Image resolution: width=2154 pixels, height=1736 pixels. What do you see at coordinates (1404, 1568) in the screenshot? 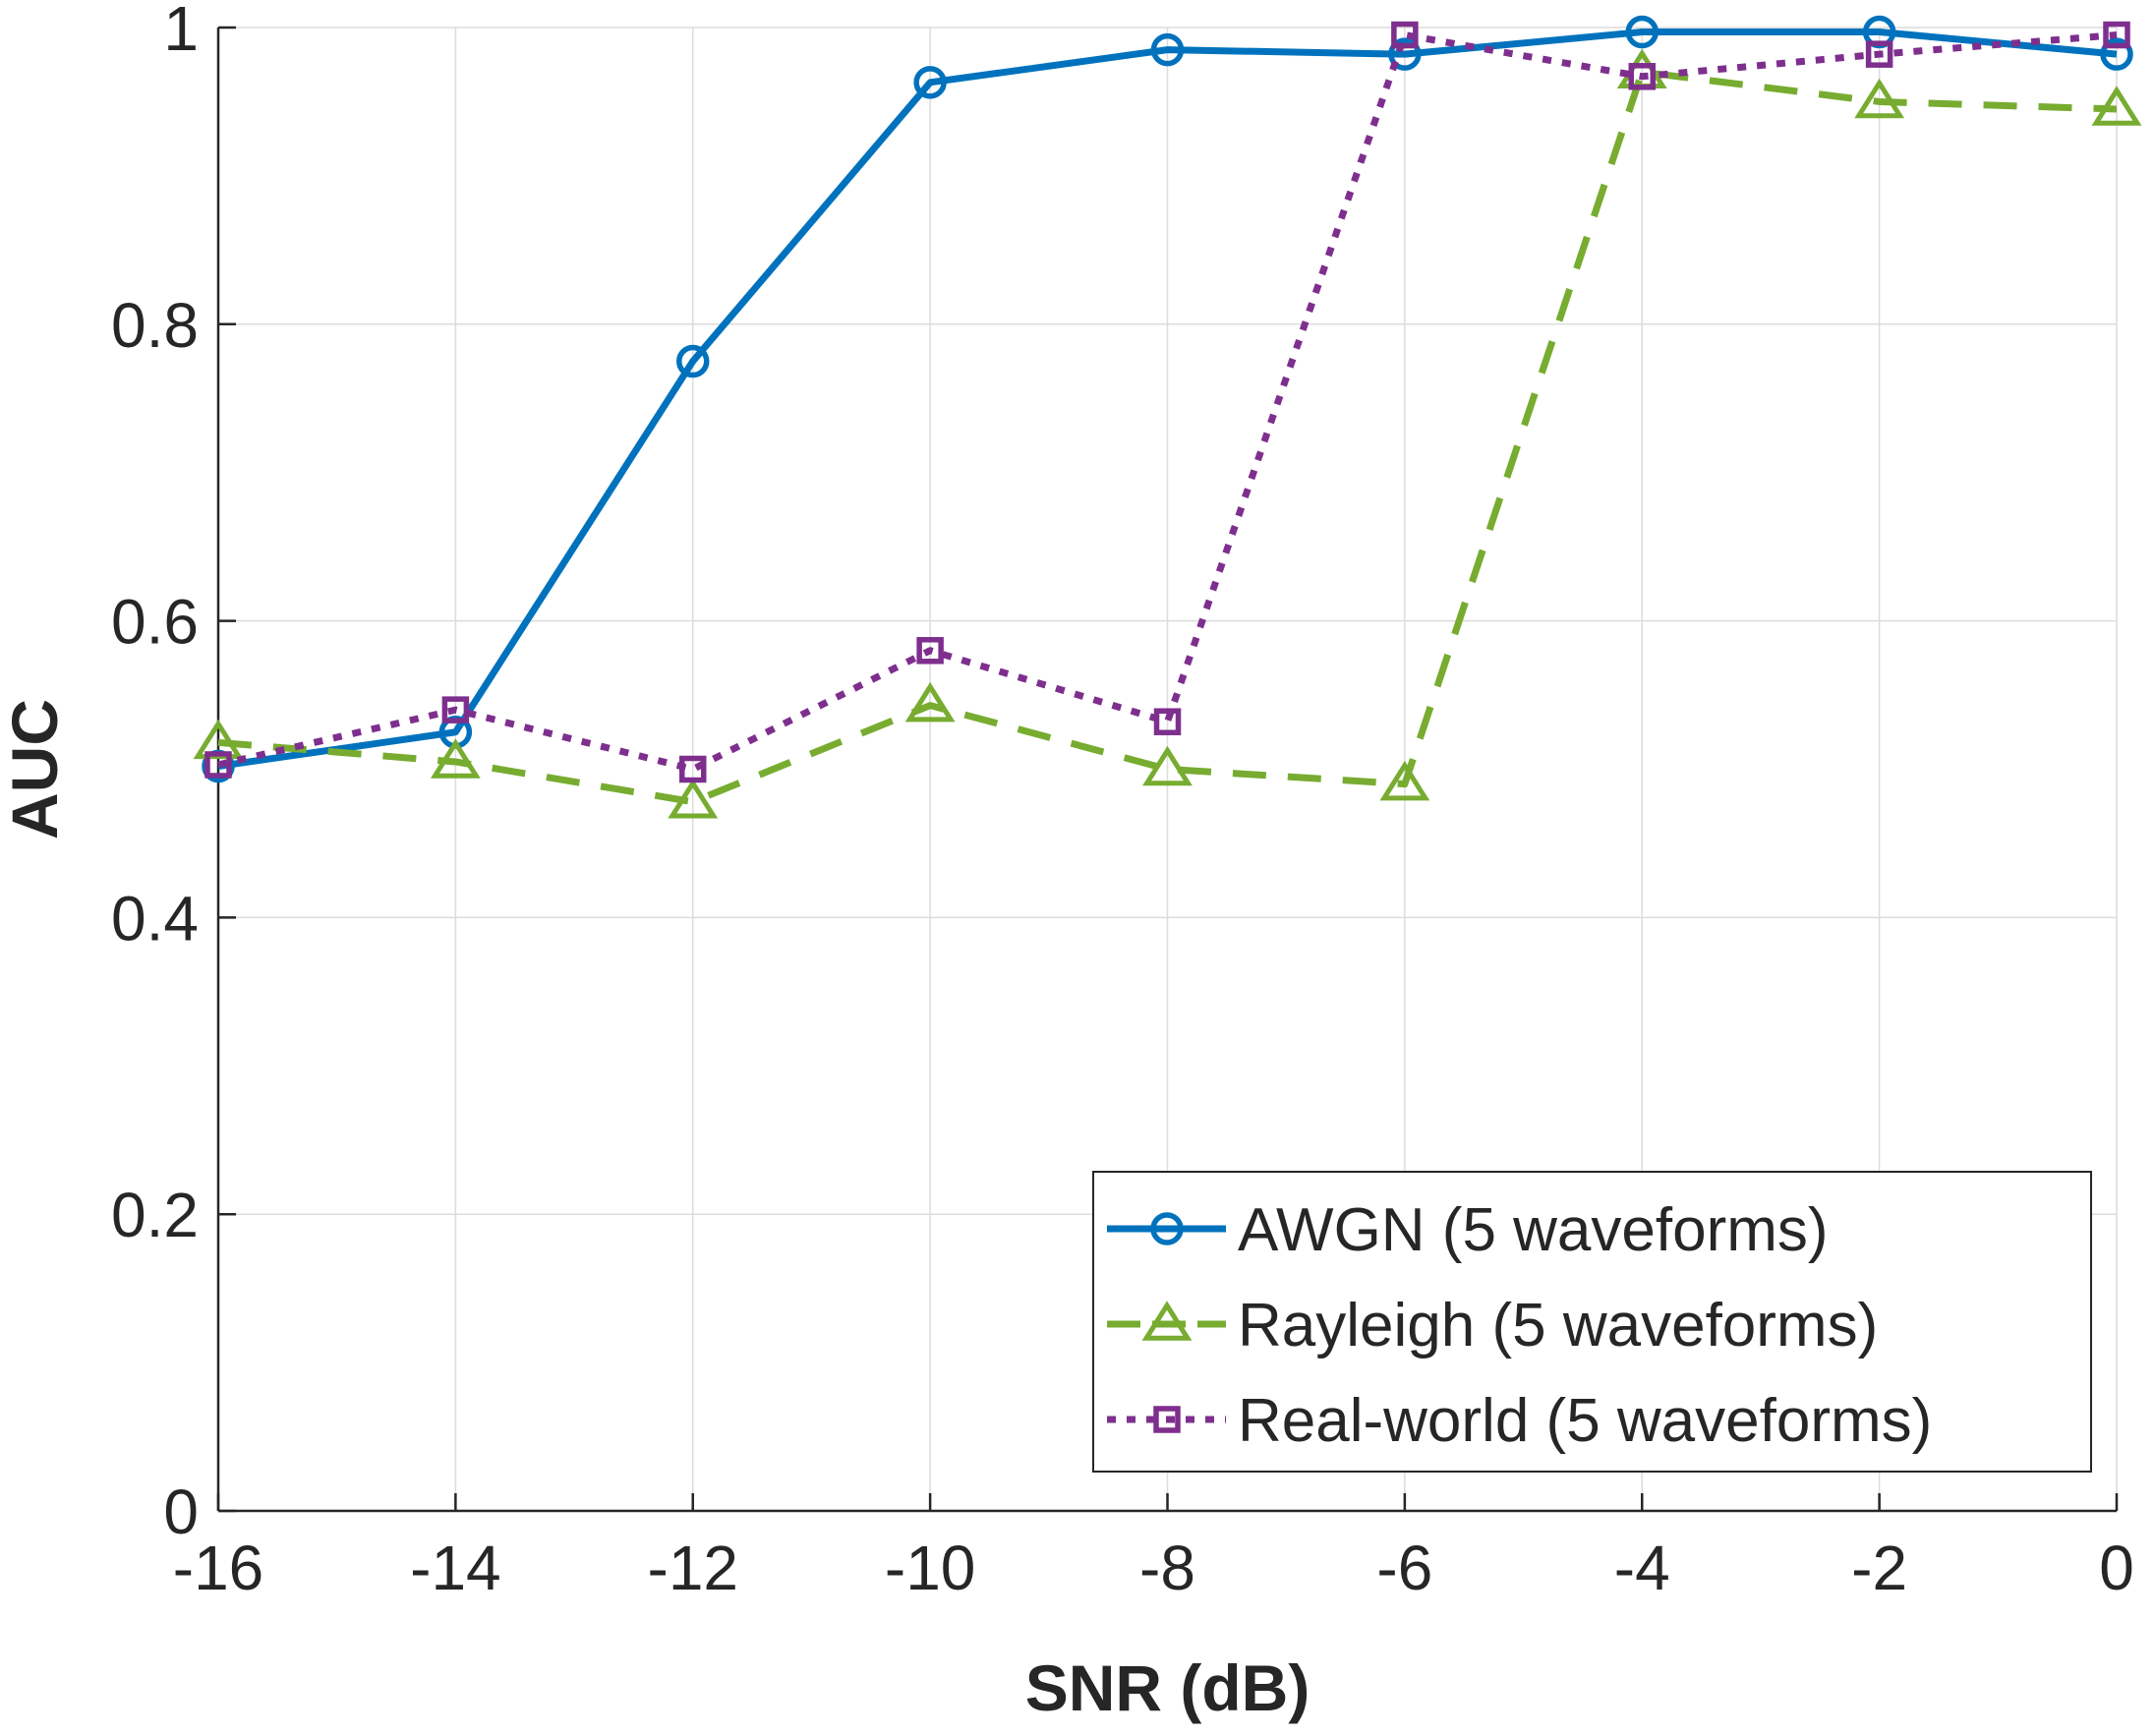
I see `x-tick-label: -6` at bounding box center [1404, 1568].